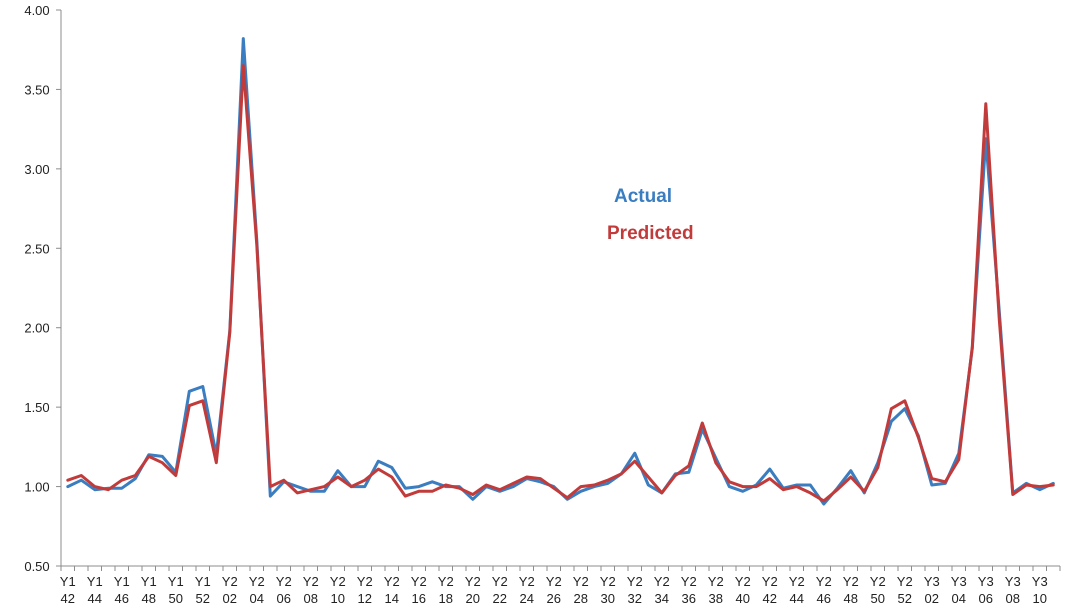  Describe the element at coordinates (36, 10) in the screenshot. I see `y-tick-label: 4.00` at that location.